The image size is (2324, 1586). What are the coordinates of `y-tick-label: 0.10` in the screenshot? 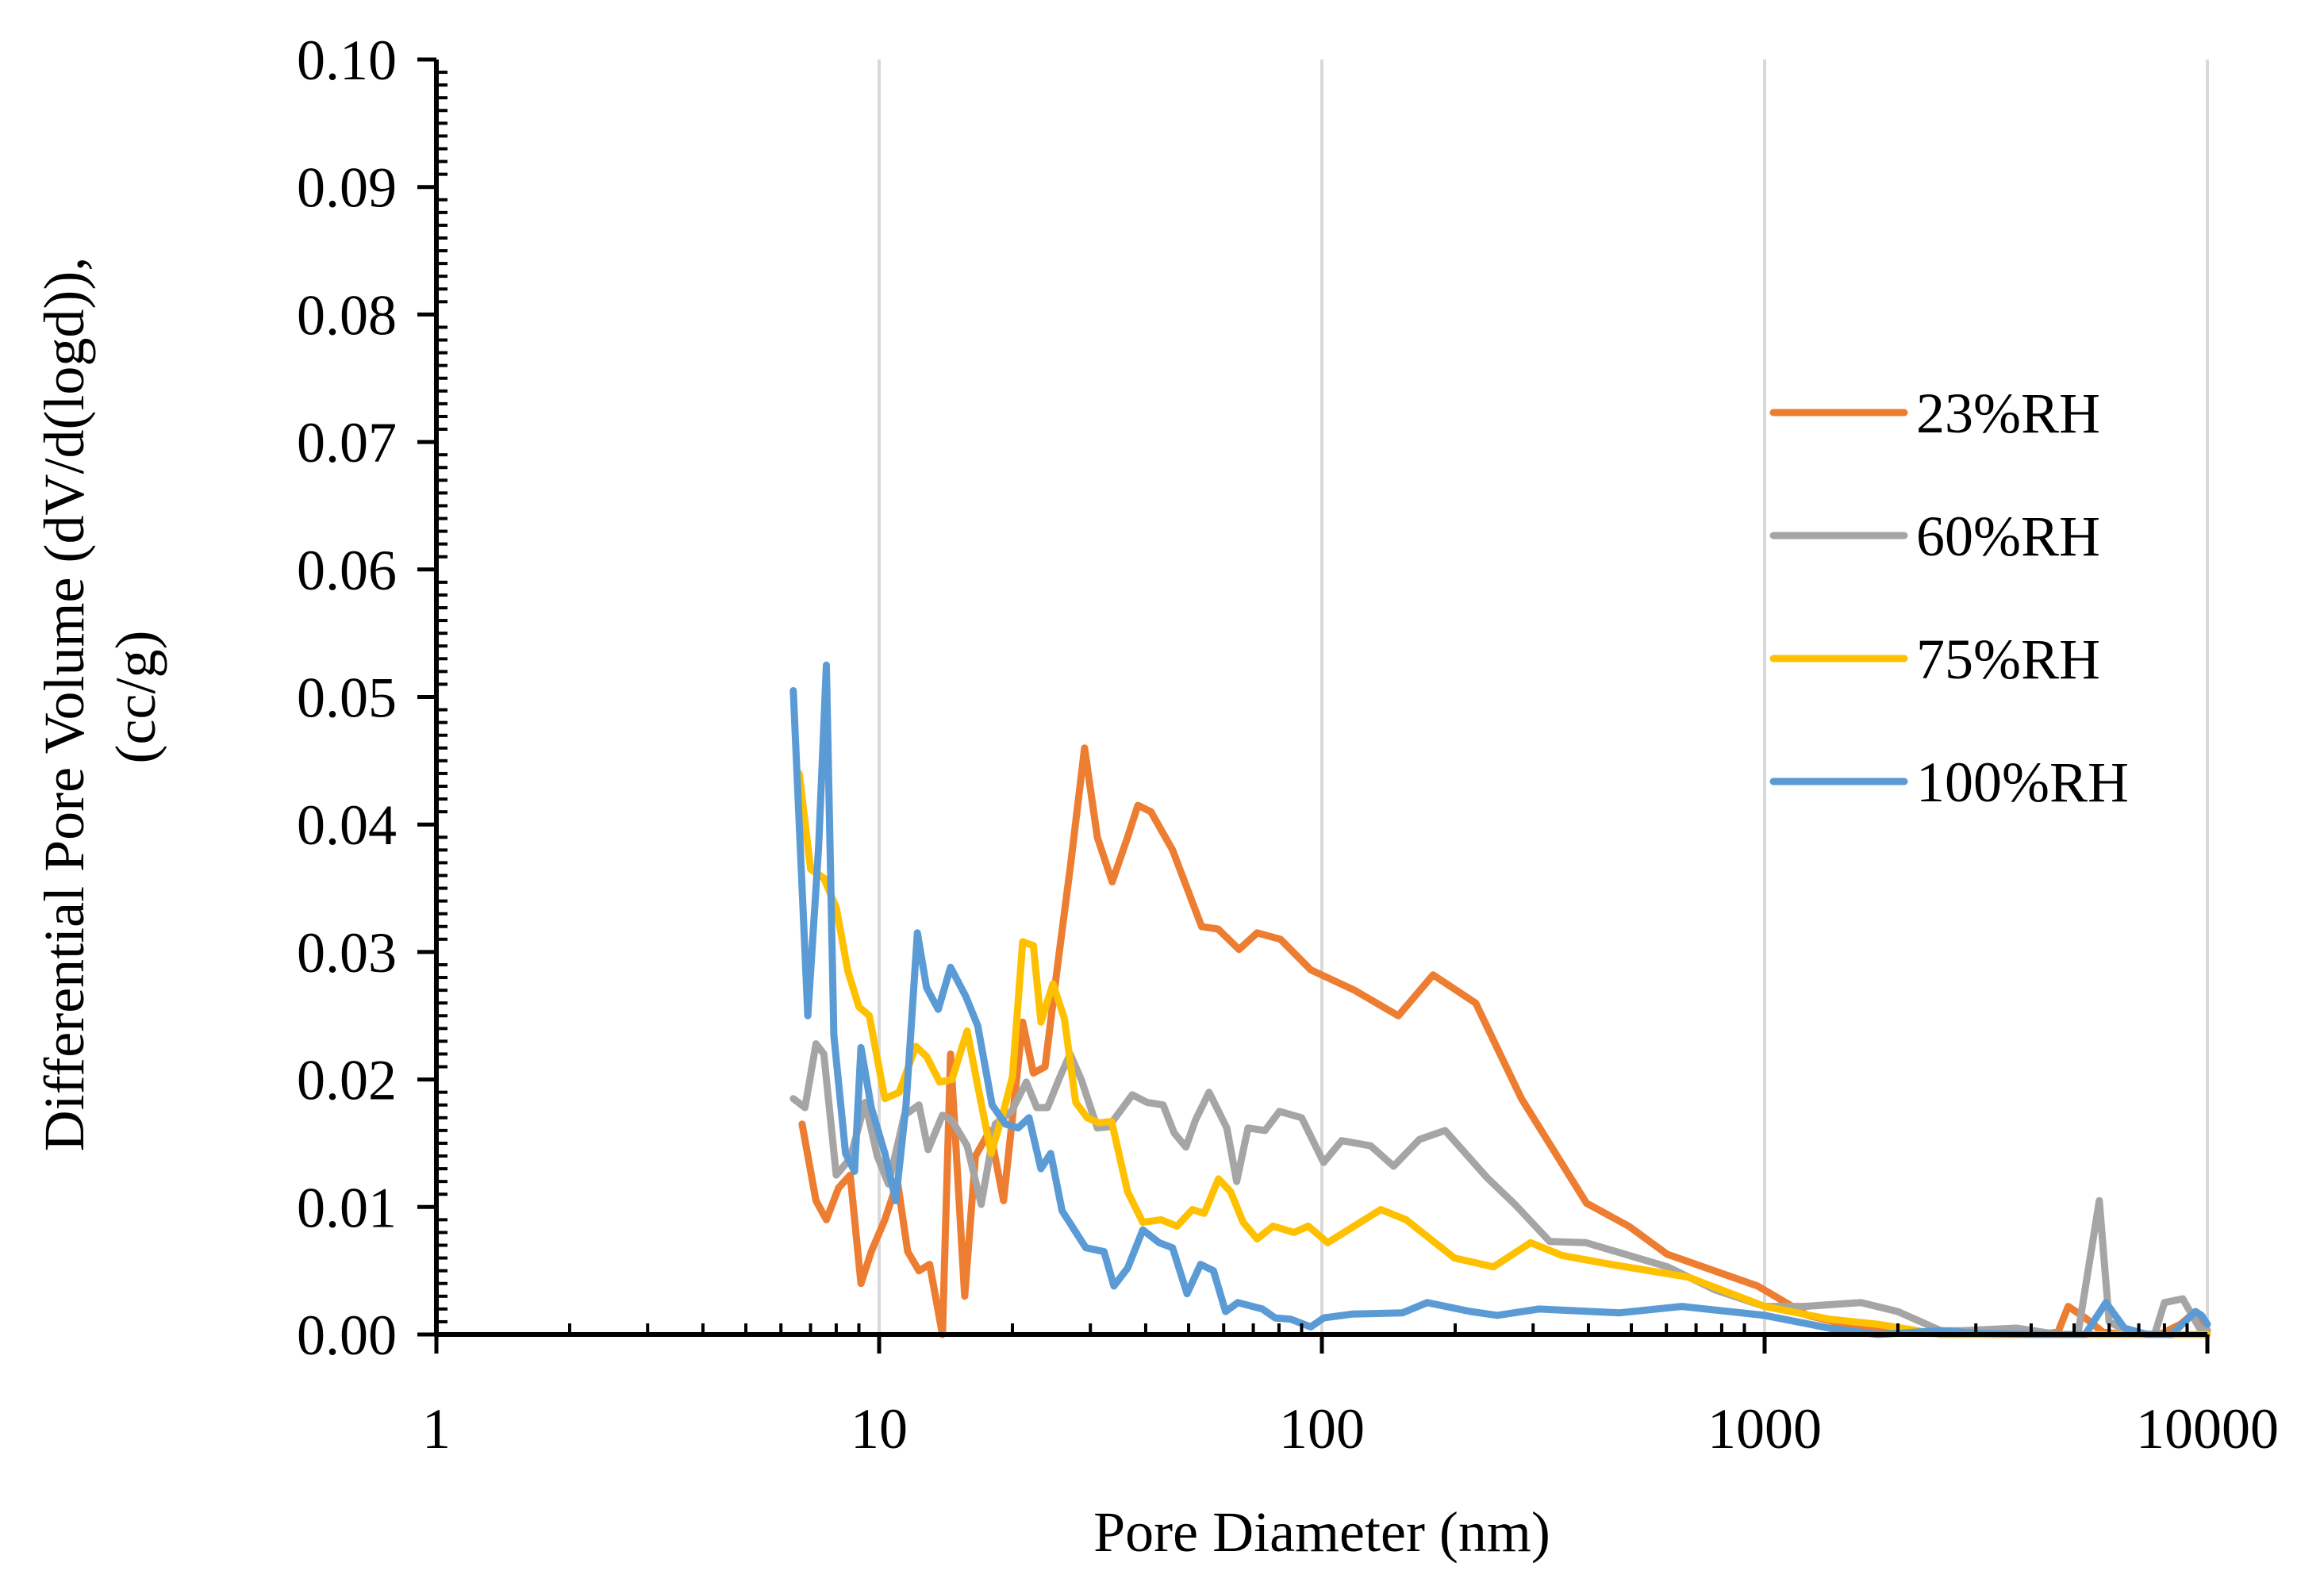 It's located at (347, 60).